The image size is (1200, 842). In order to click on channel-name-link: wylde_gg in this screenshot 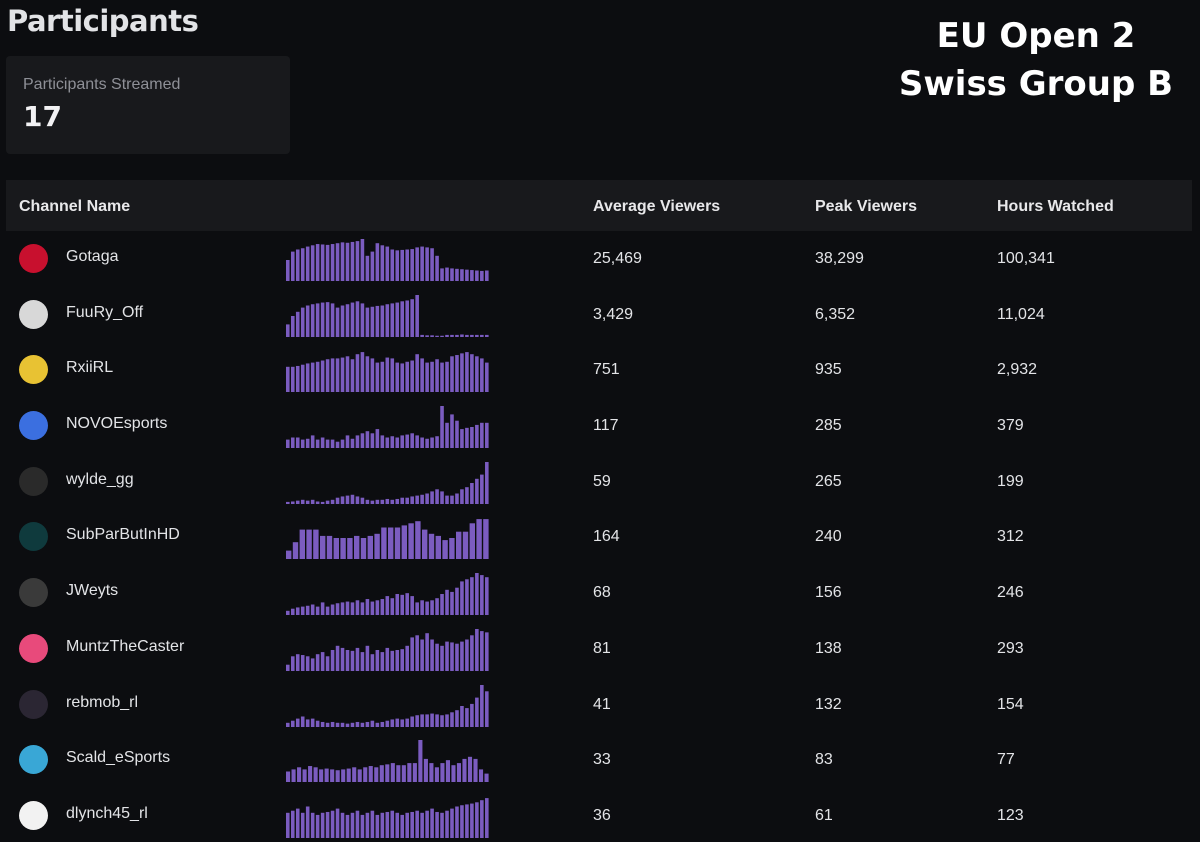, I will do `click(100, 479)`.